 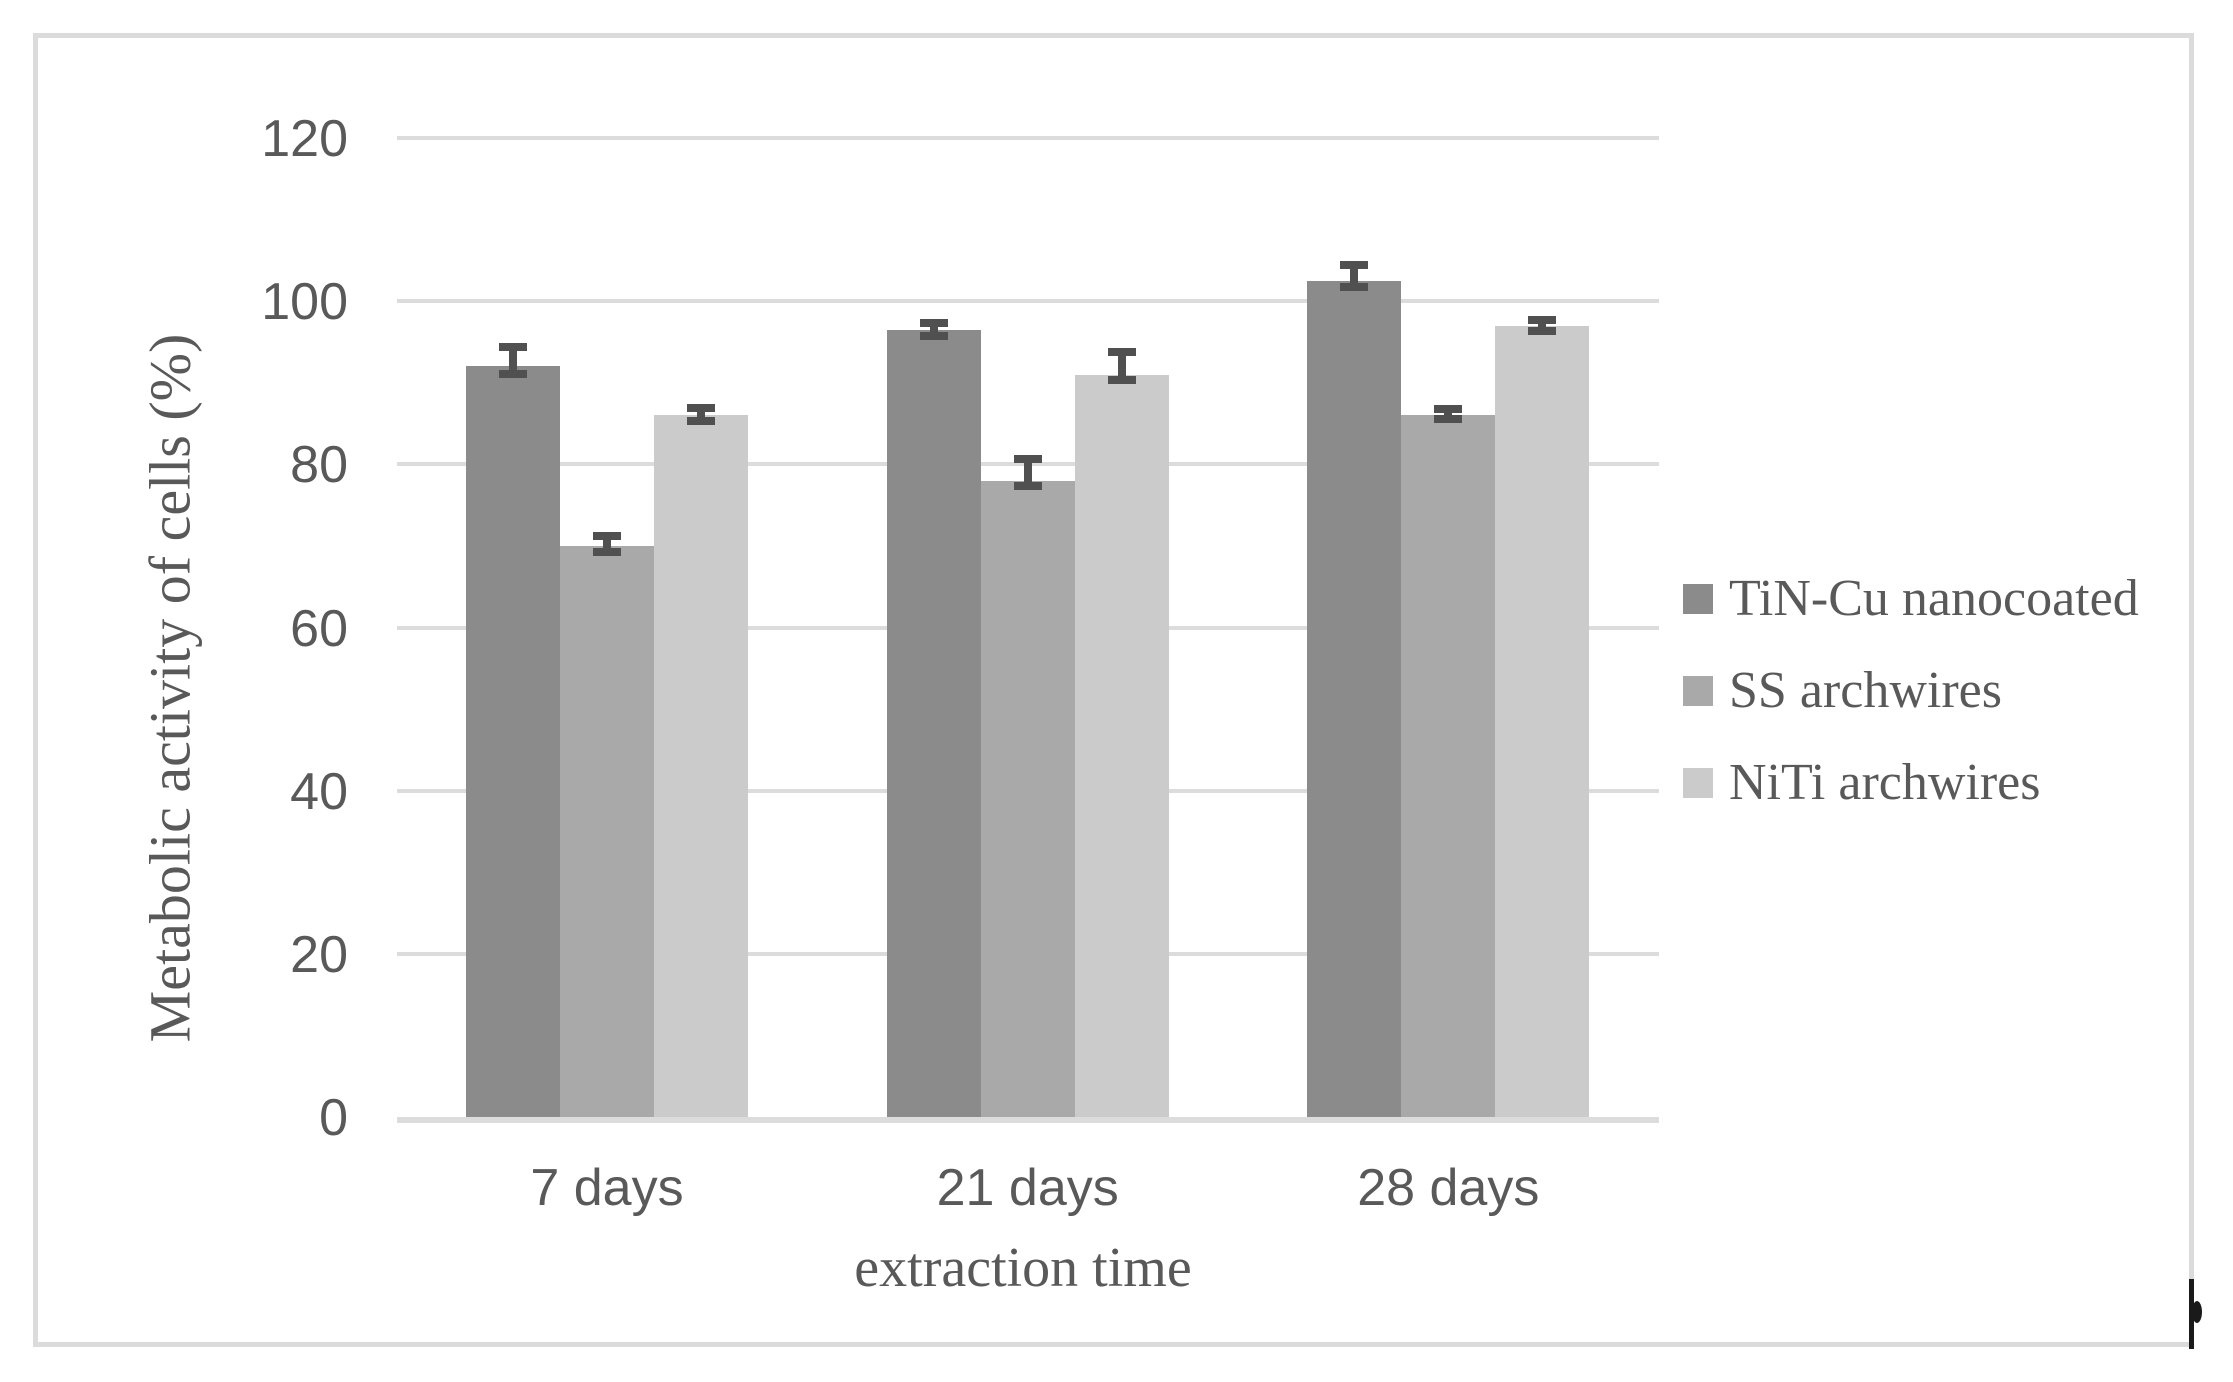 What do you see at coordinates (1885, 782) in the screenshot?
I see `legend-label: NiTi archwires` at bounding box center [1885, 782].